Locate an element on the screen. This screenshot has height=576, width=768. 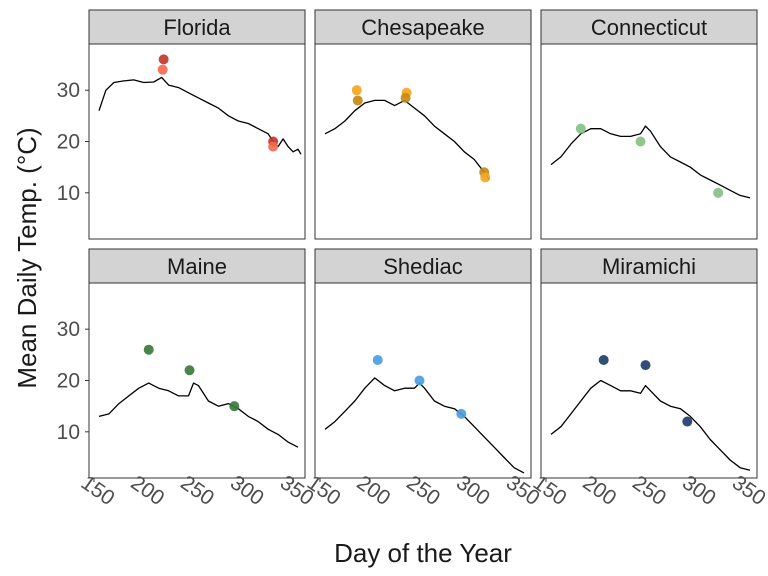
facet-strip-miramichi is located at coordinates (649, 266).